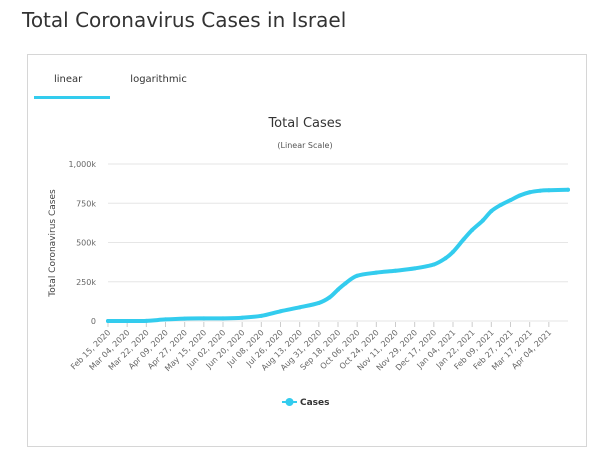  What do you see at coordinates (120, 82) in the screenshot?
I see `scale-tabs: linear logarithmic` at bounding box center [120, 82].